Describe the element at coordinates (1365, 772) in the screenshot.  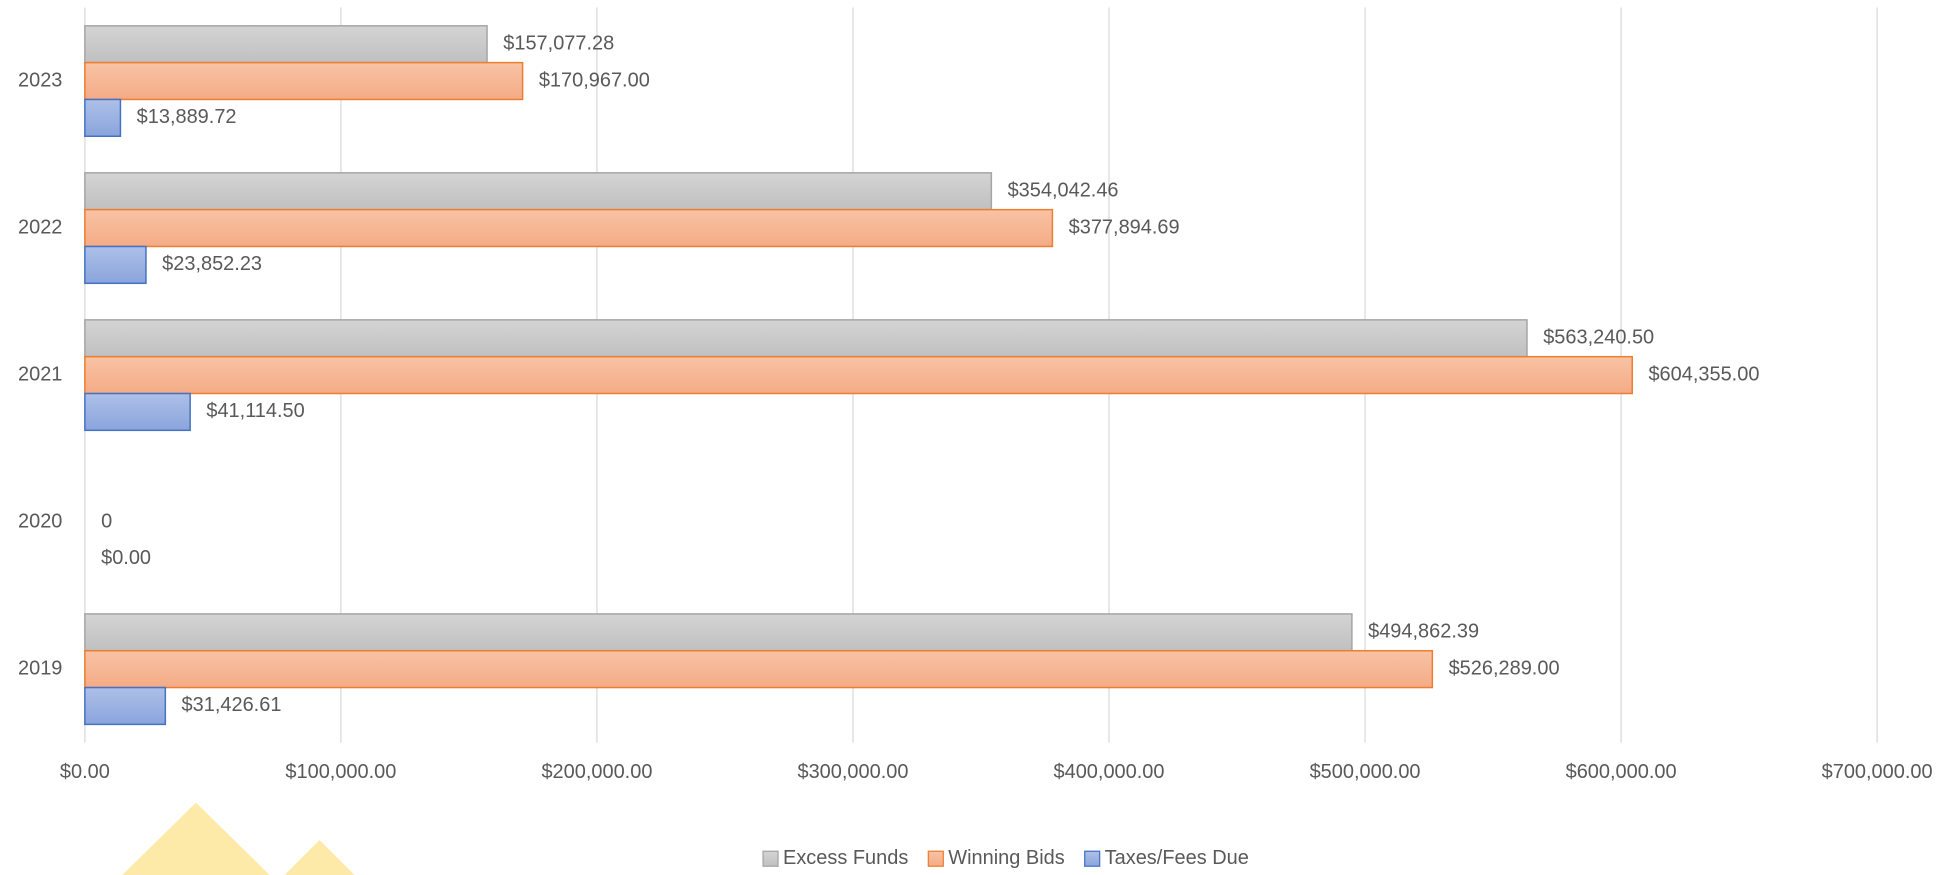
I see `x-tick-label: $500,000.00` at that location.